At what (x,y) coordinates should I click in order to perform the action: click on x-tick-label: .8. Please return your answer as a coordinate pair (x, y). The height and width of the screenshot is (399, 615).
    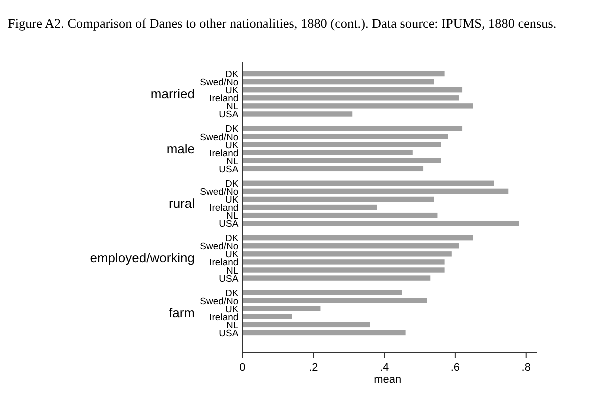
    Looking at the image, I should click on (526, 368).